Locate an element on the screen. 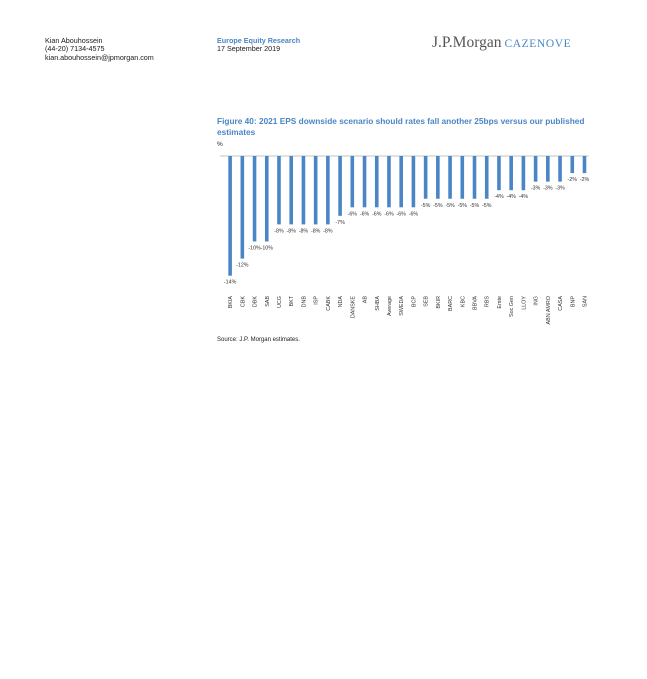 This screenshot has width=647, height=679. bar-bkir is located at coordinates (438, 177).